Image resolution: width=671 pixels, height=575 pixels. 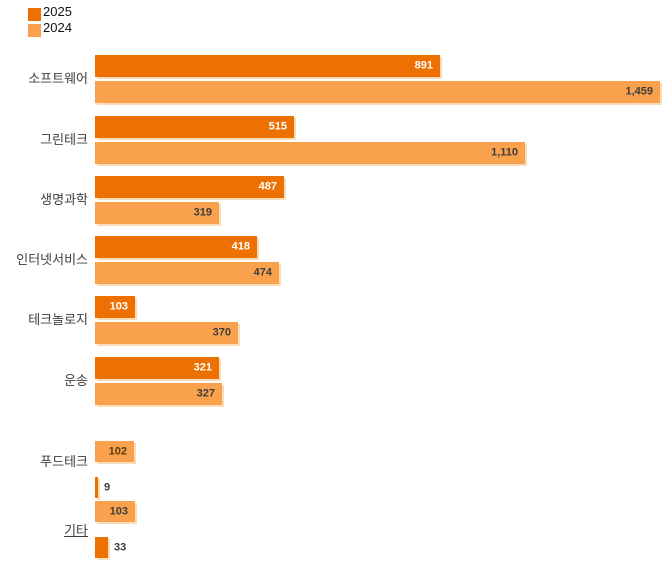 I want to click on bar-2024: 1,110, so click(x=310, y=153).